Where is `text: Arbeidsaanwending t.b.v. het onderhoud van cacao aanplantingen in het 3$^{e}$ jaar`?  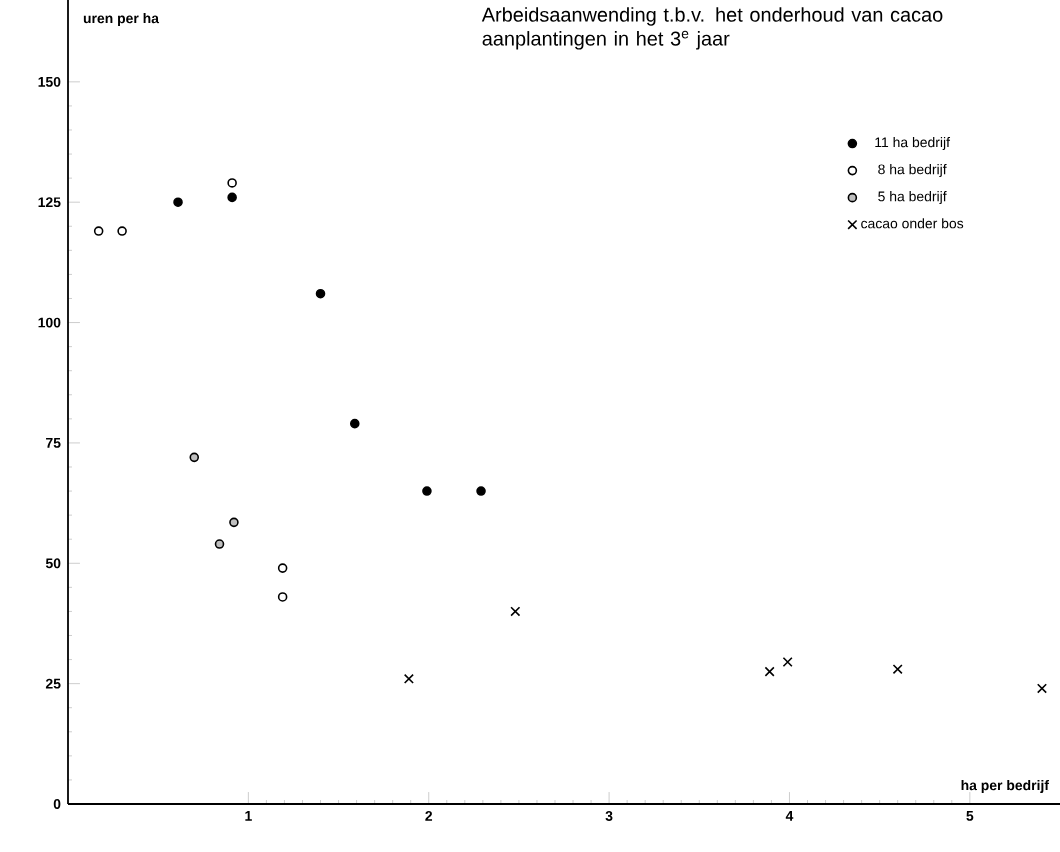
text: Arbeidsaanwending t.b.v. het onderhoud van cacao aanplantingen in het 3$^{e}$ jaar is located at coordinates (712, 28).